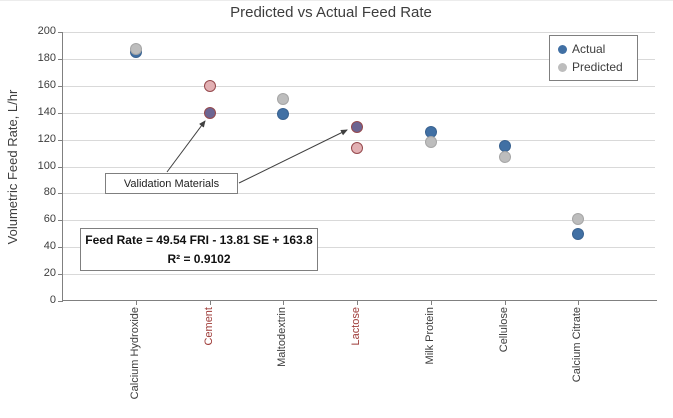 The width and height of the screenshot is (673, 418). Describe the element at coordinates (331, 12) in the screenshot. I see `chart-title: Predicted vs Actual Feed Rate` at that location.